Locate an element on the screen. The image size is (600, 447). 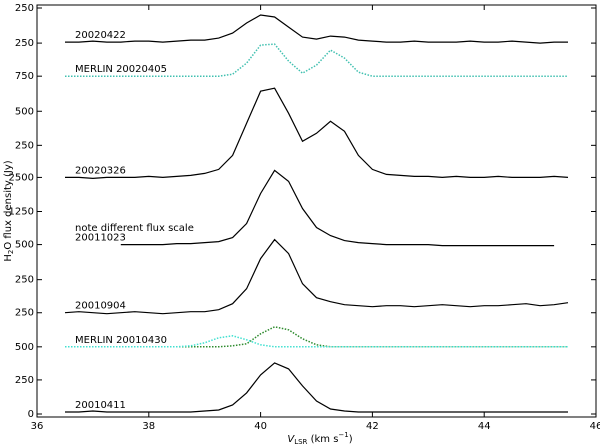
y-axis-label: H2O flux density (Jy) is located at coordinates (9, 210).